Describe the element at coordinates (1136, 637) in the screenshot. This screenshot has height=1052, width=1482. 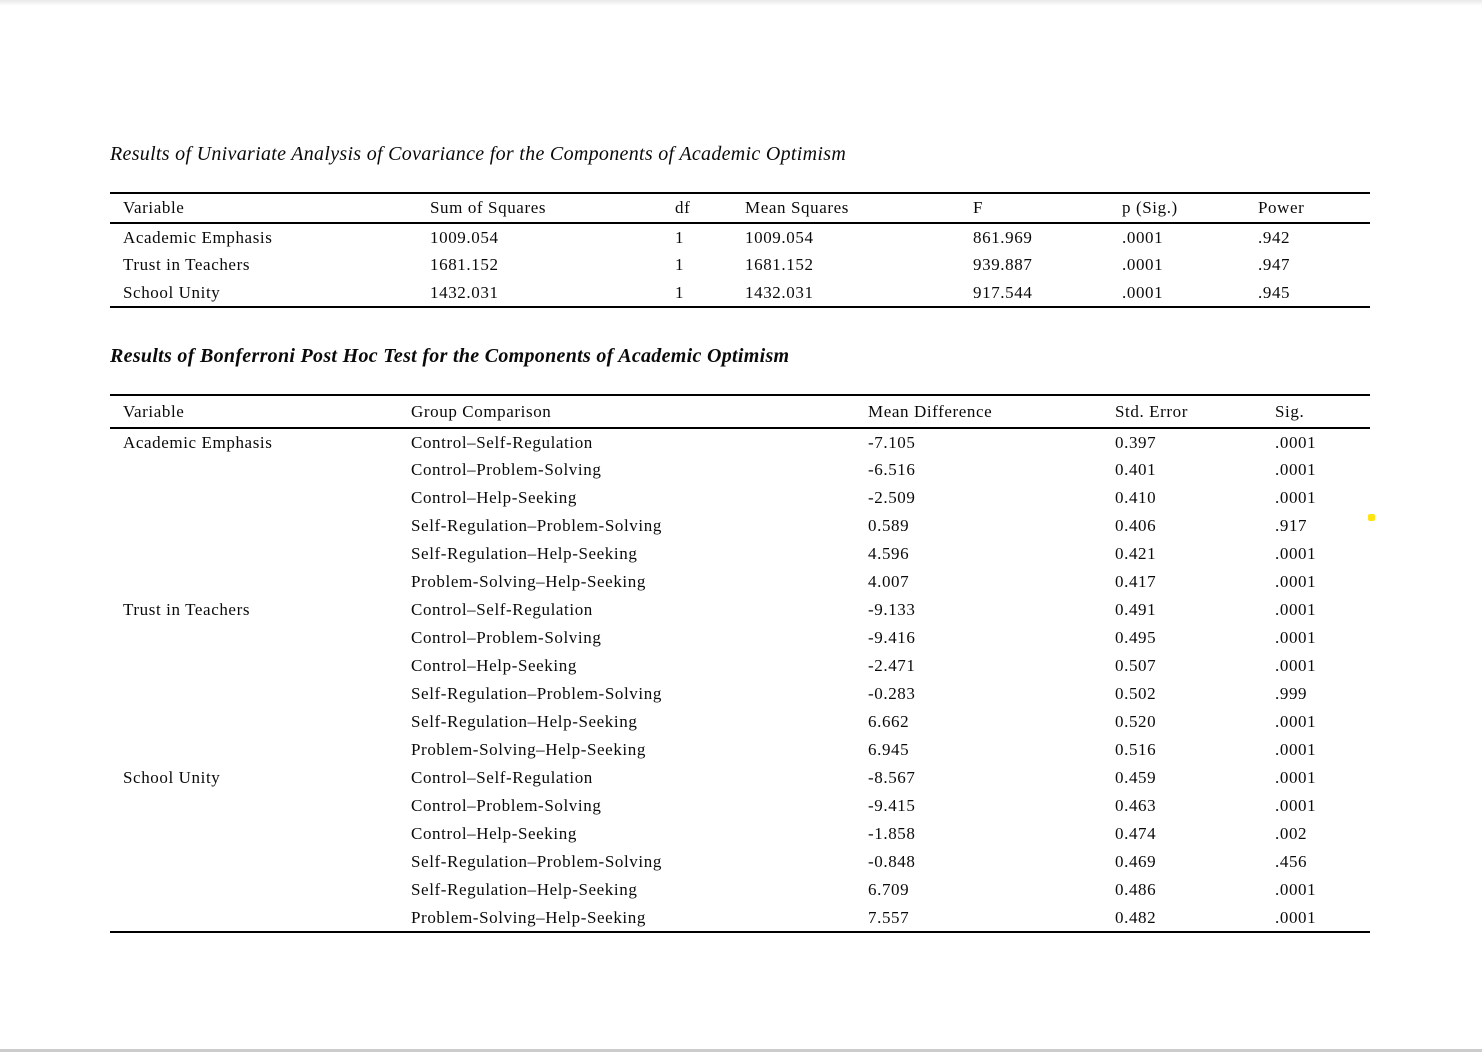
I see `cell-std-error: 0.495` at that location.